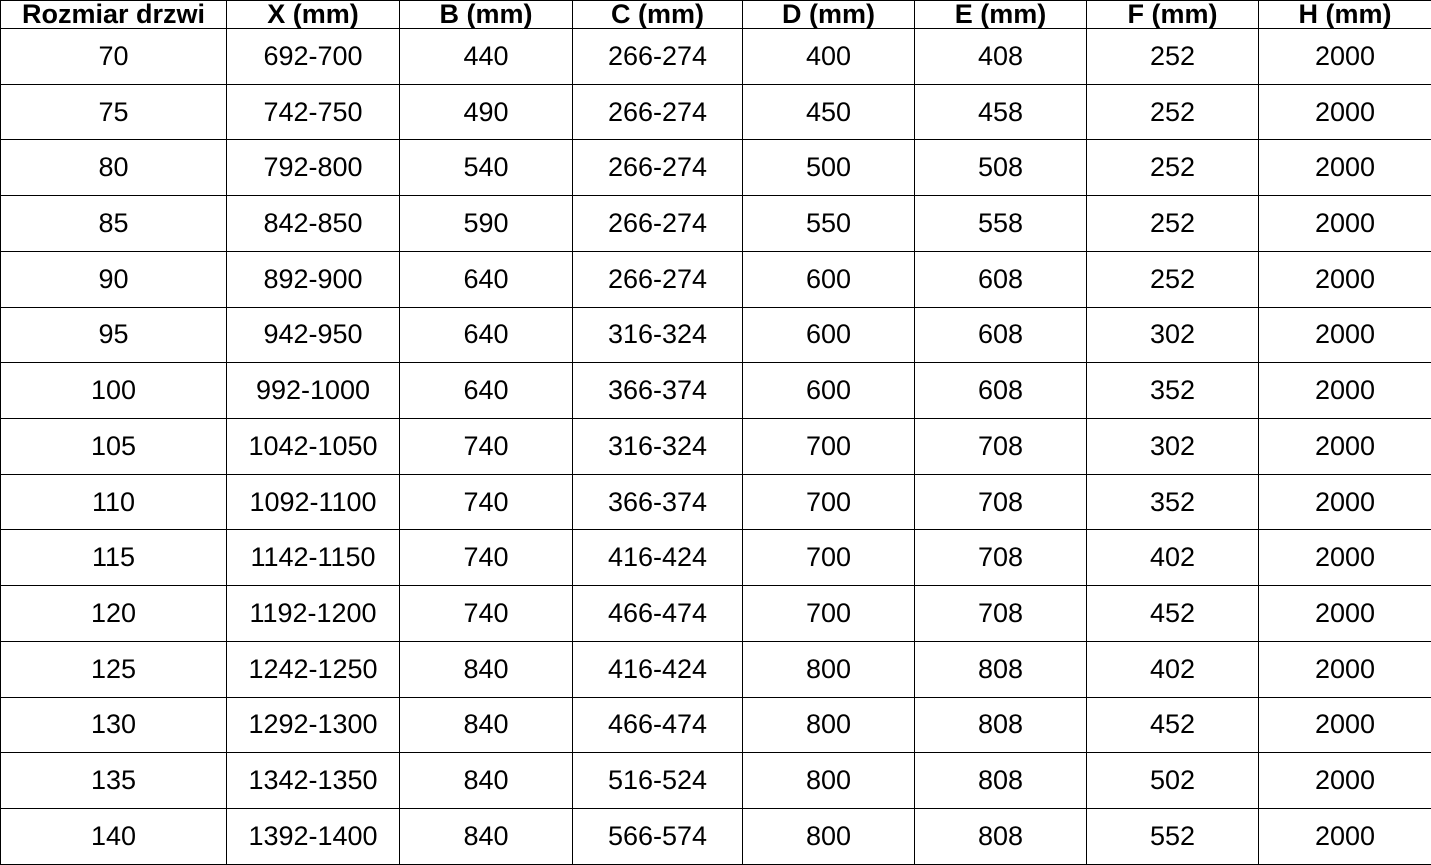 The width and height of the screenshot is (1431, 865). What do you see at coordinates (657, 14) in the screenshot?
I see `column-header-3: C (mm)` at bounding box center [657, 14].